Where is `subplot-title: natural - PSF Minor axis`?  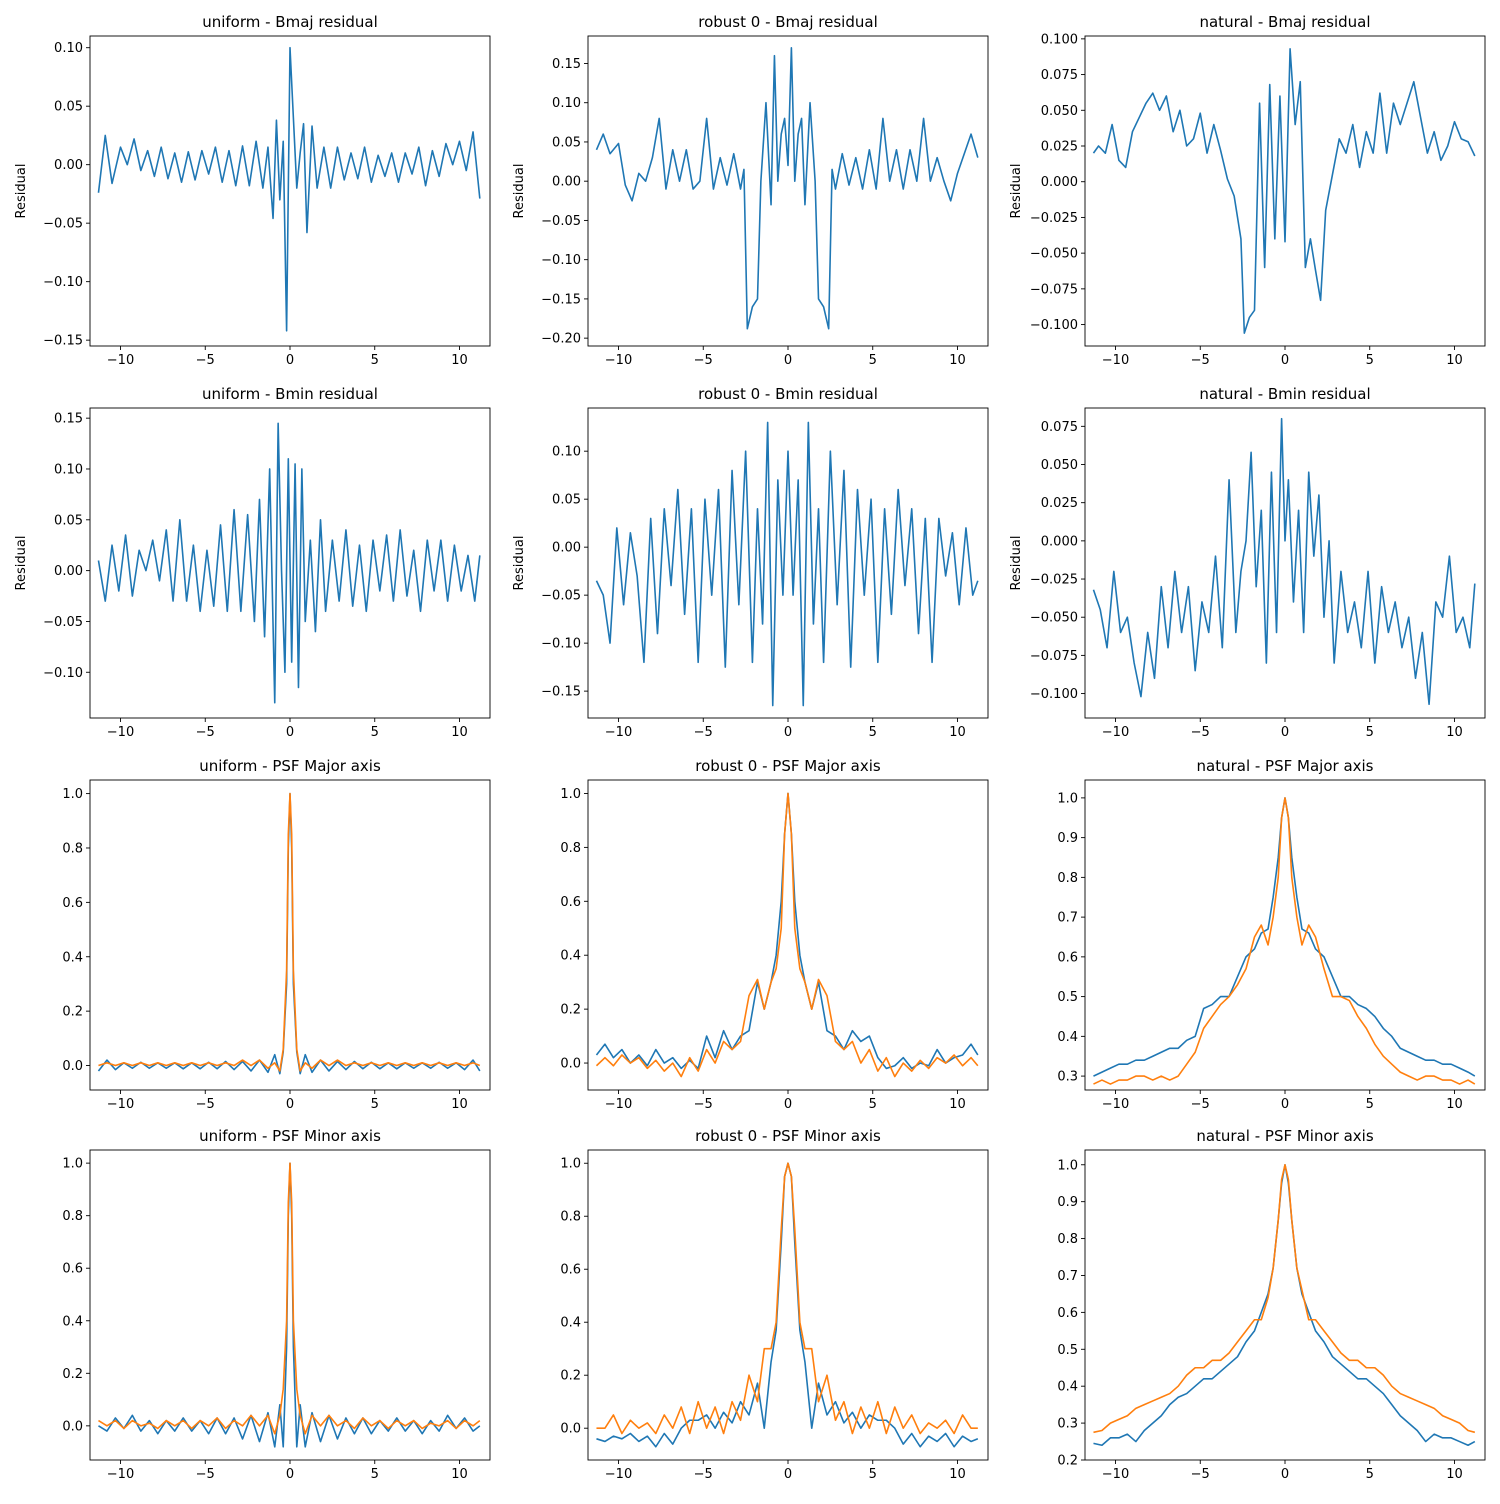
subplot-title: natural - PSF Minor axis is located at coordinates (1284, 1136).